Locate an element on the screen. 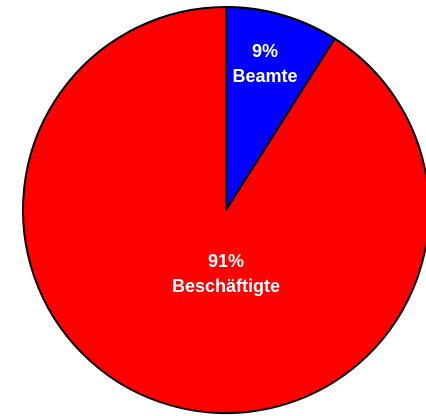 The width and height of the screenshot is (426, 416). category-label: Beamte is located at coordinates (264, 76).